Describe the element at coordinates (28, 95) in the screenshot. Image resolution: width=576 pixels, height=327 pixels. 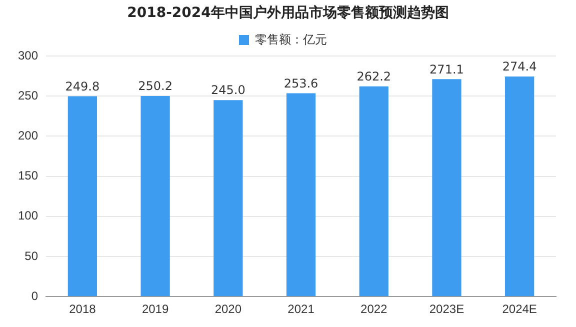
I see `y-tick-label: 250` at that location.